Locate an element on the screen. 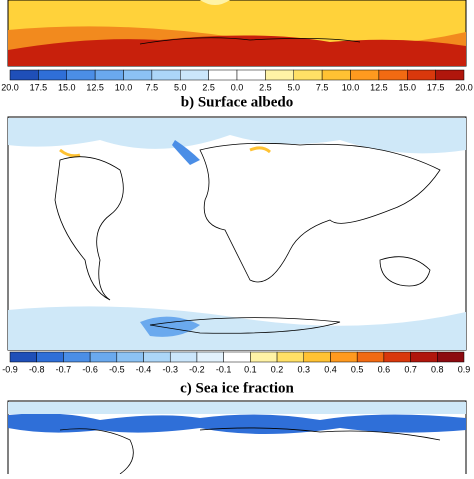 The image size is (474, 479). colorbar-label: 0.1 is located at coordinates (250, 369).